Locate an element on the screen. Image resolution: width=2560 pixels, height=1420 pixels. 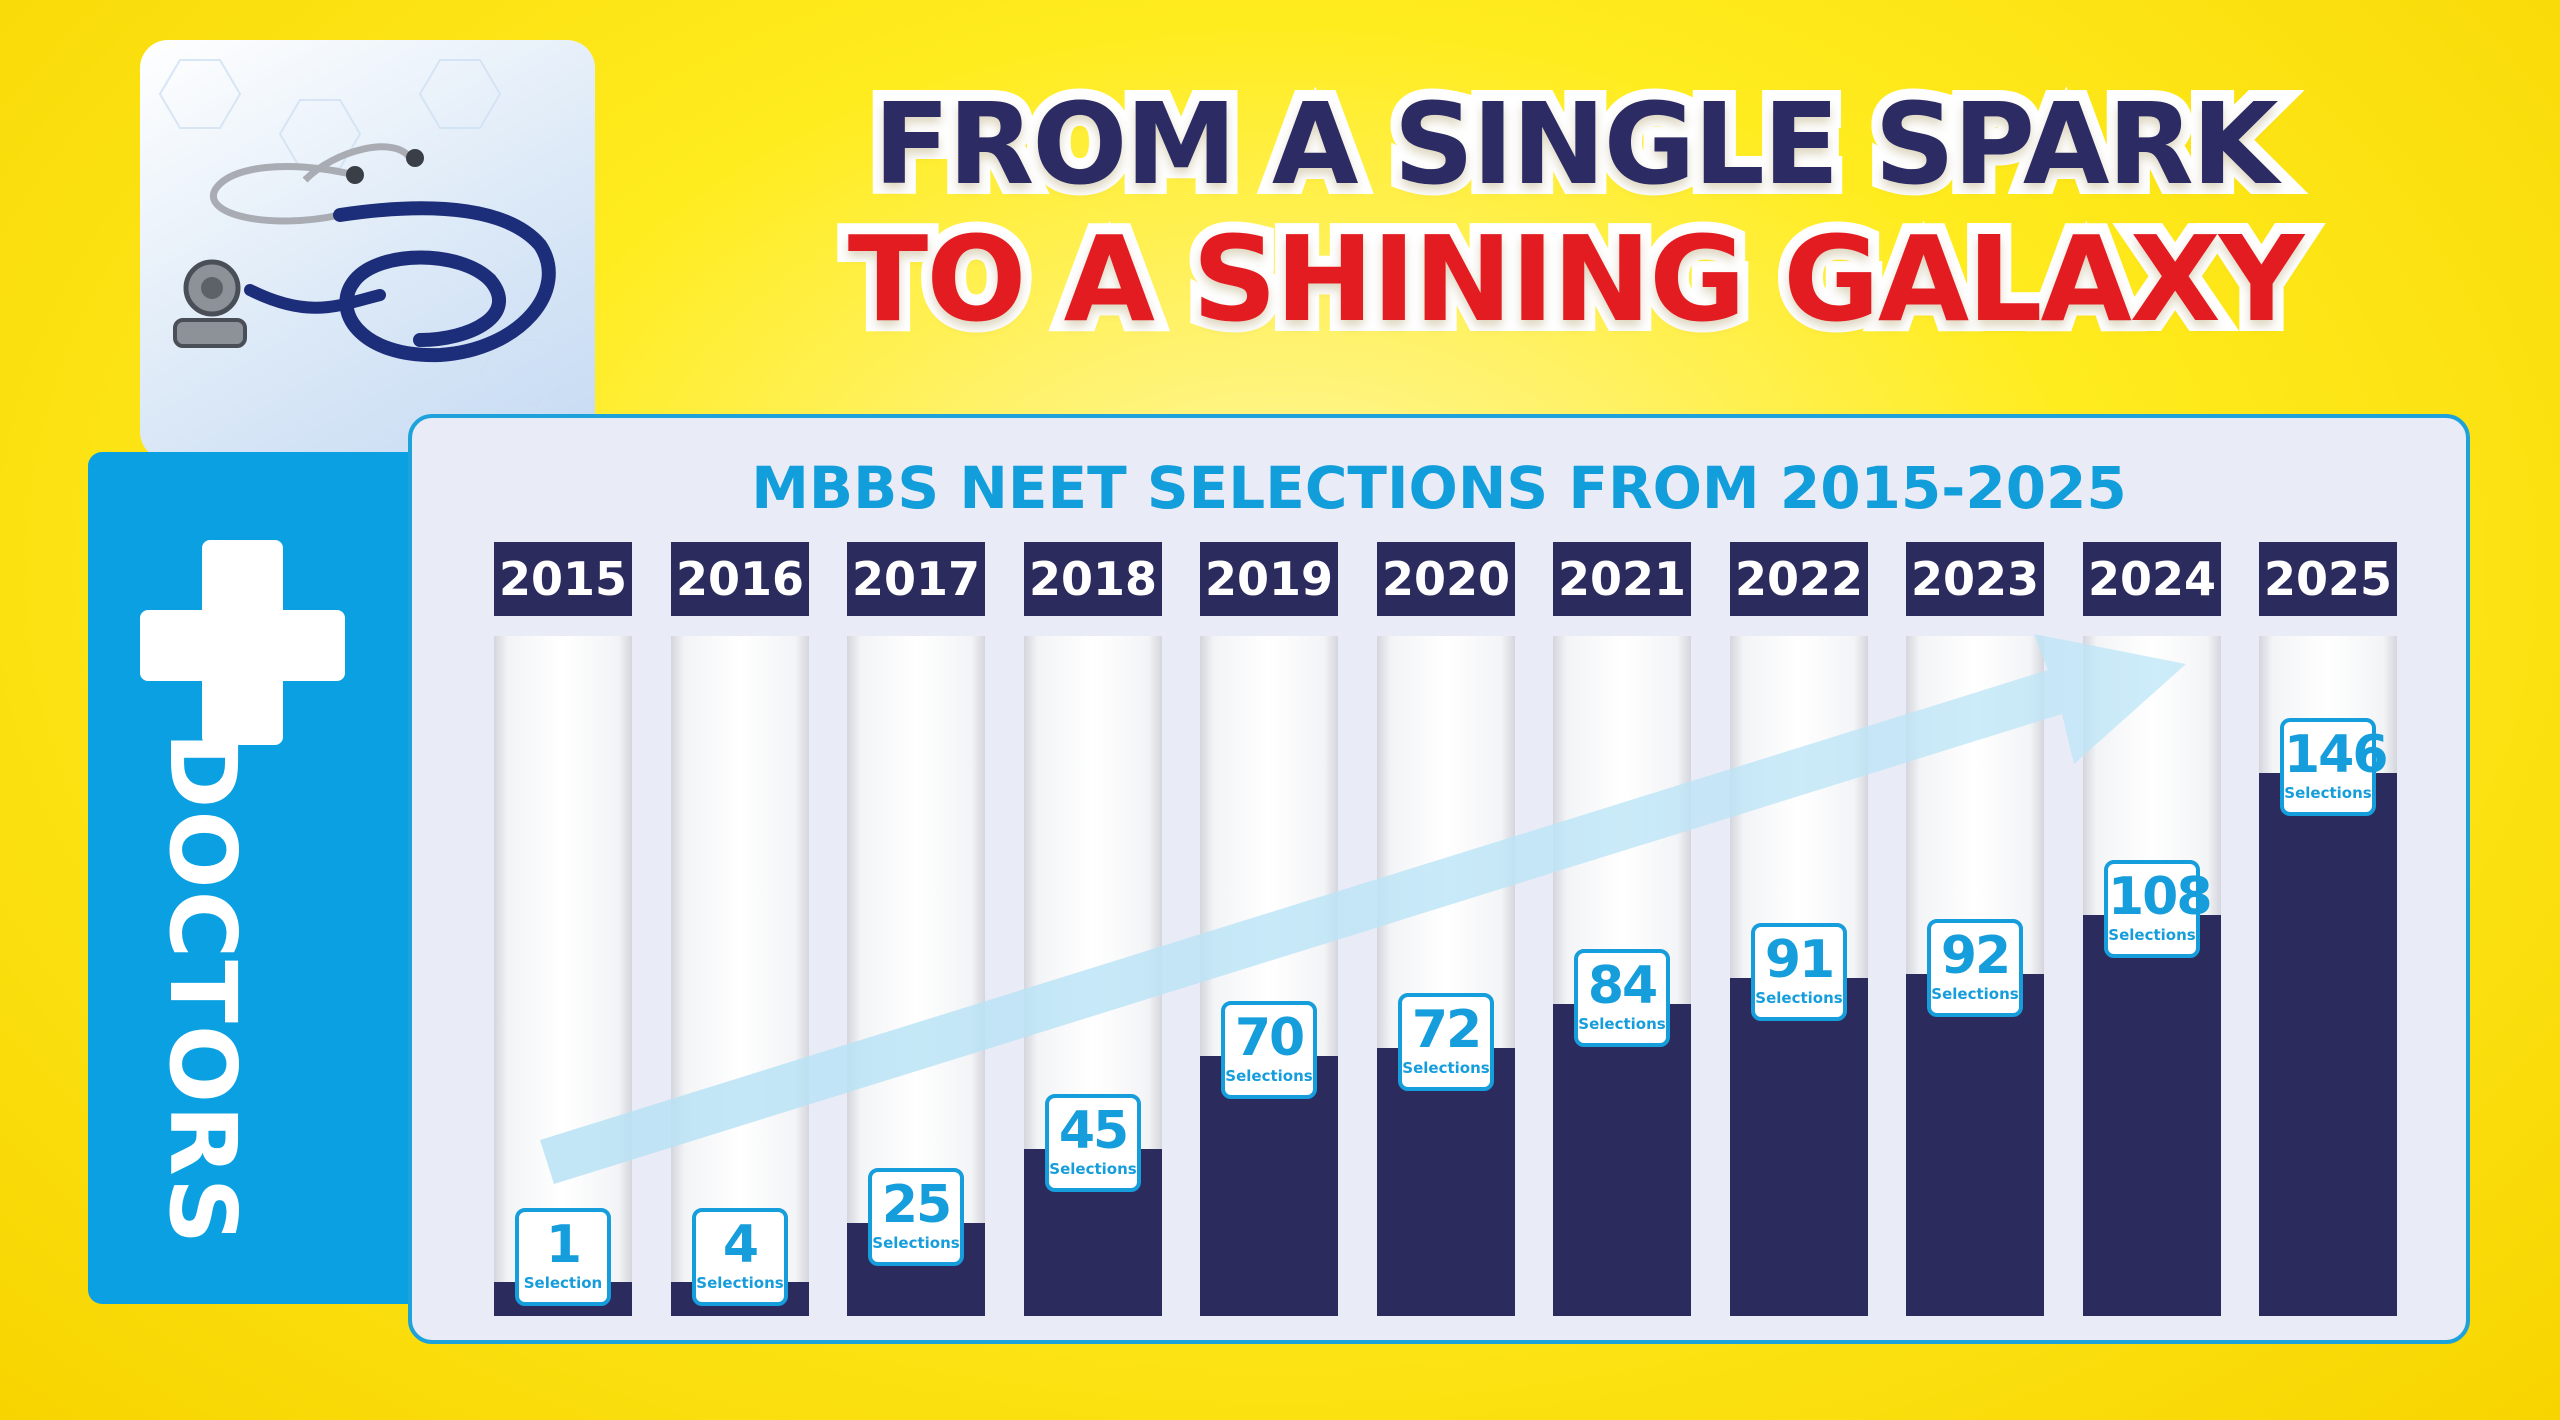
value-label: 91 is located at coordinates (1799, 960).